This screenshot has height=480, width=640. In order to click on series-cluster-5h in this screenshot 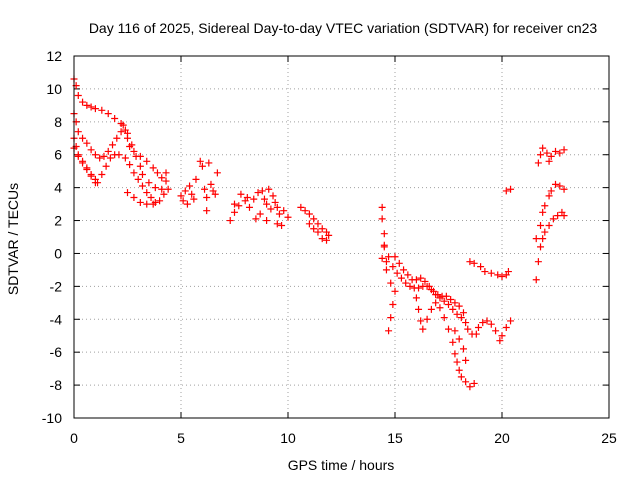, I will do `click(199, 186)`.